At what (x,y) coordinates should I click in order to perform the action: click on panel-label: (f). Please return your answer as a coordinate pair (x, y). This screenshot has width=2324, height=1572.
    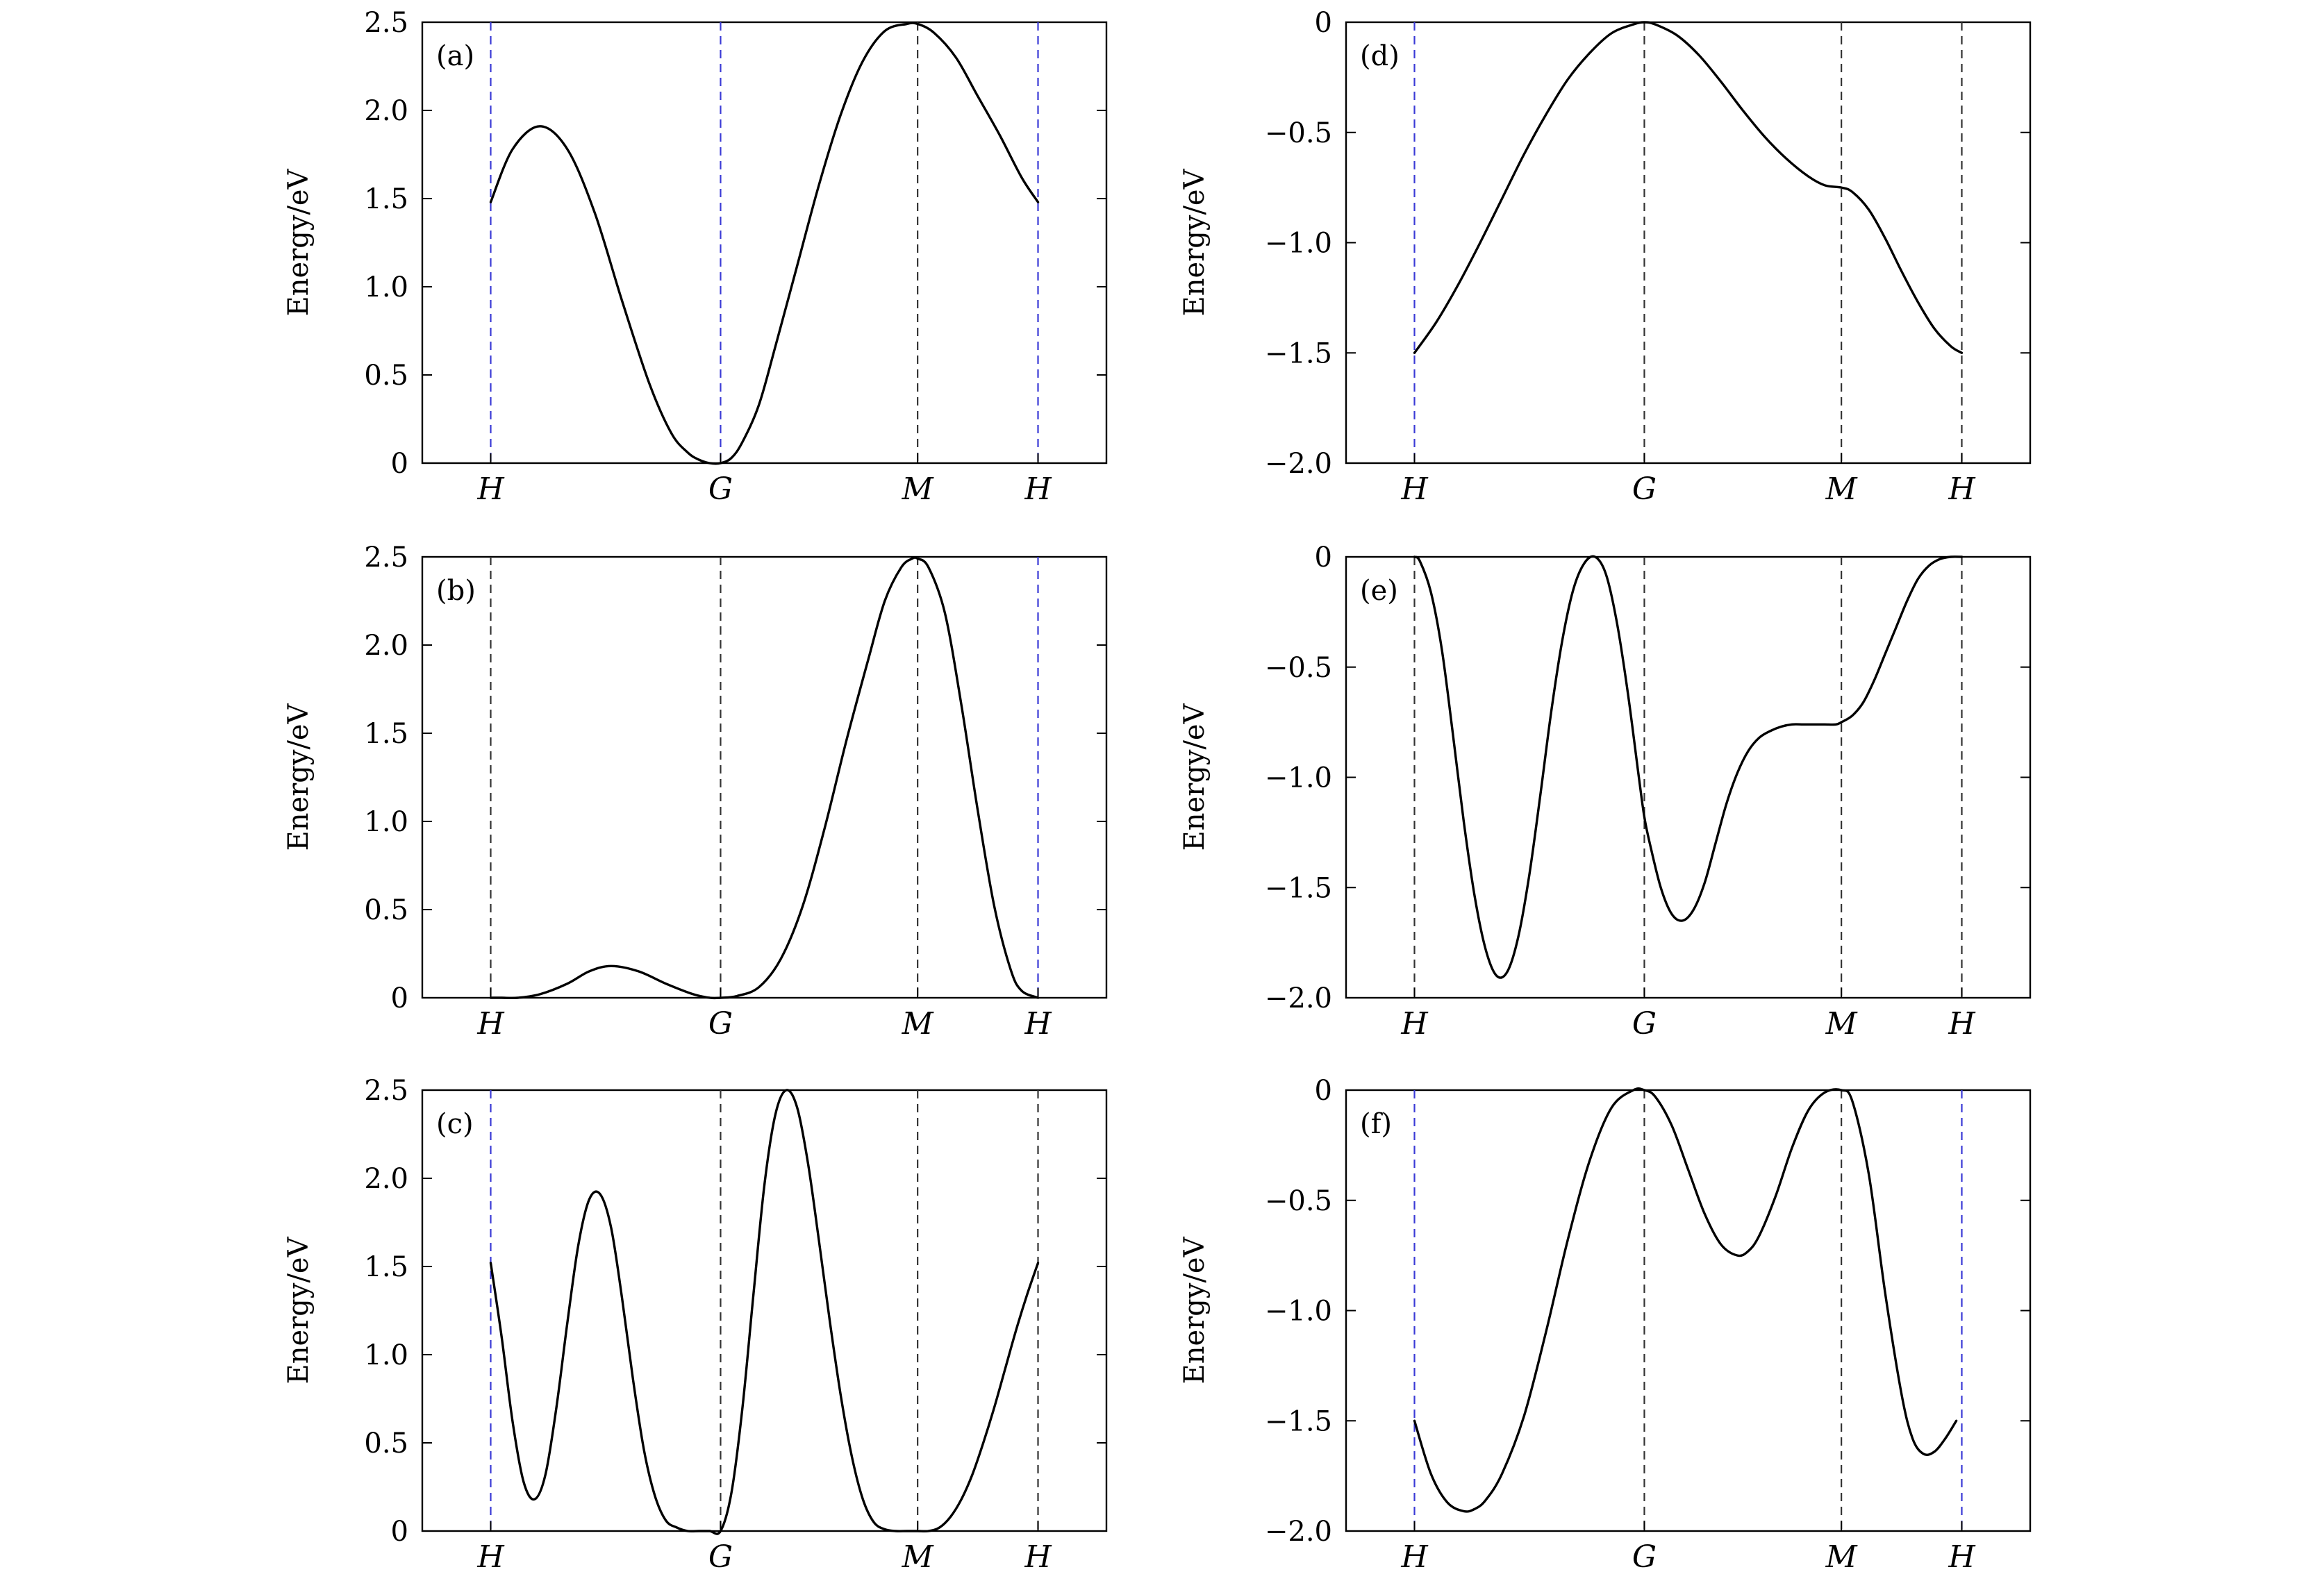
    Looking at the image, I should click on (1376, 1124).